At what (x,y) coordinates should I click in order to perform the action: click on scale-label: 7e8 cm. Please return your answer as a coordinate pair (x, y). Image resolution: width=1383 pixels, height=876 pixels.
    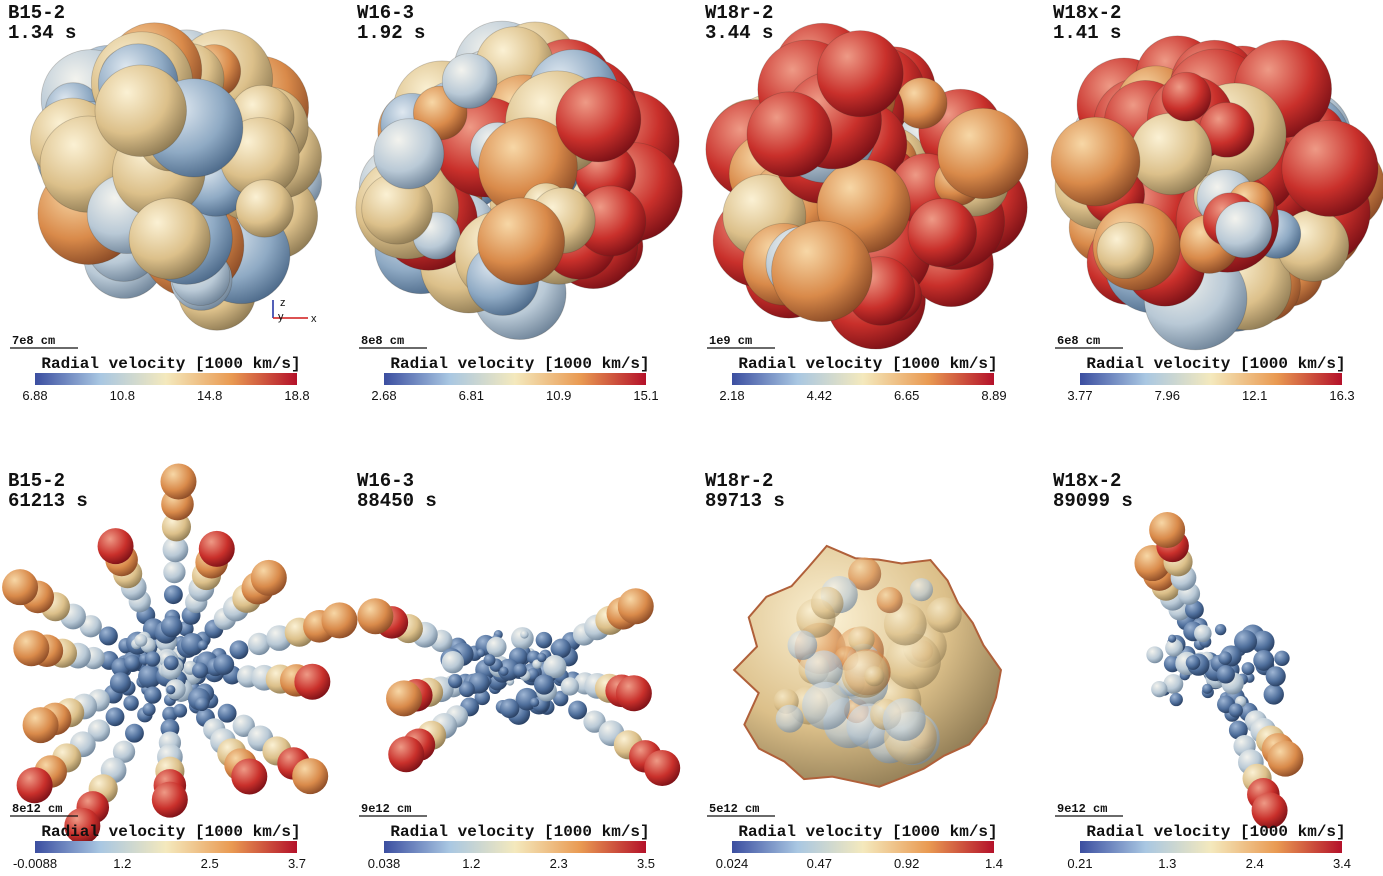
    Looking at the image, I should click on (33, 341).